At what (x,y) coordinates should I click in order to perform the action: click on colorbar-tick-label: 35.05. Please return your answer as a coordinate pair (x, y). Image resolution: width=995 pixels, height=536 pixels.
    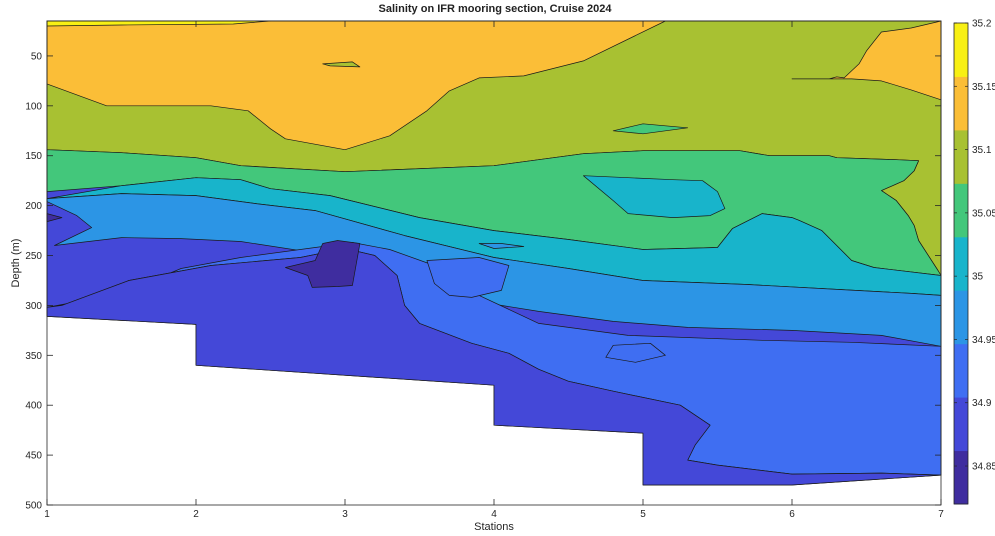
    Looking at the image, I should click on (983, 213).